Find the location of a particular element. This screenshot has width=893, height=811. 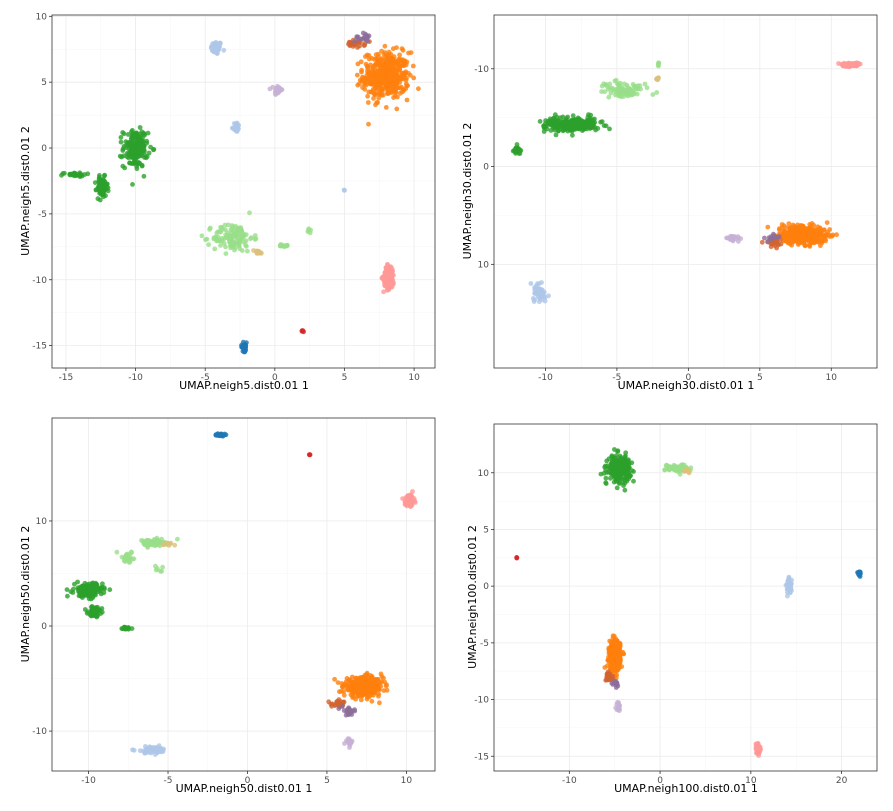

x-tick-label: -10 is located at coordinates (88, 781).